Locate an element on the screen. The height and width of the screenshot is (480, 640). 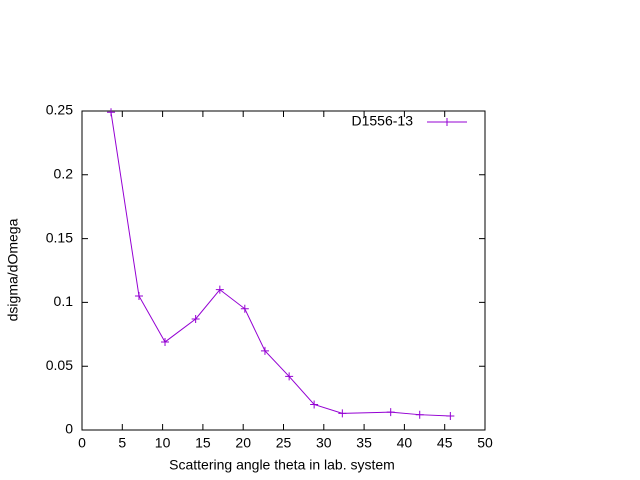
y-tick-label: 0 is located at coordinates (69, 429).